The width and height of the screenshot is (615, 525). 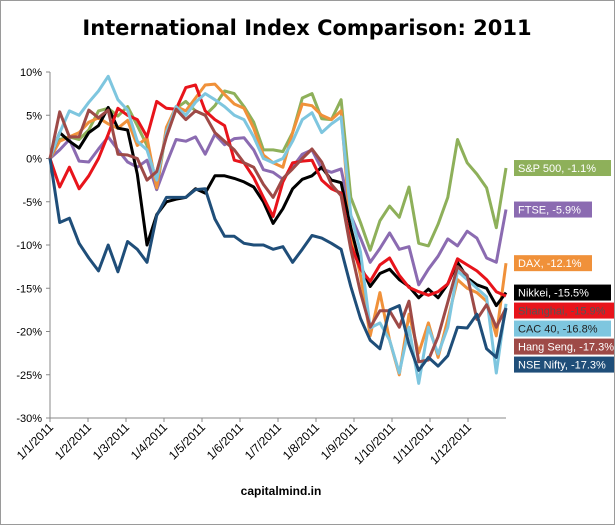 What do you see at coordinates (29, 419) in the screenshot?
I see `y-tick-label: -30%` at bounding box center [29, 419].